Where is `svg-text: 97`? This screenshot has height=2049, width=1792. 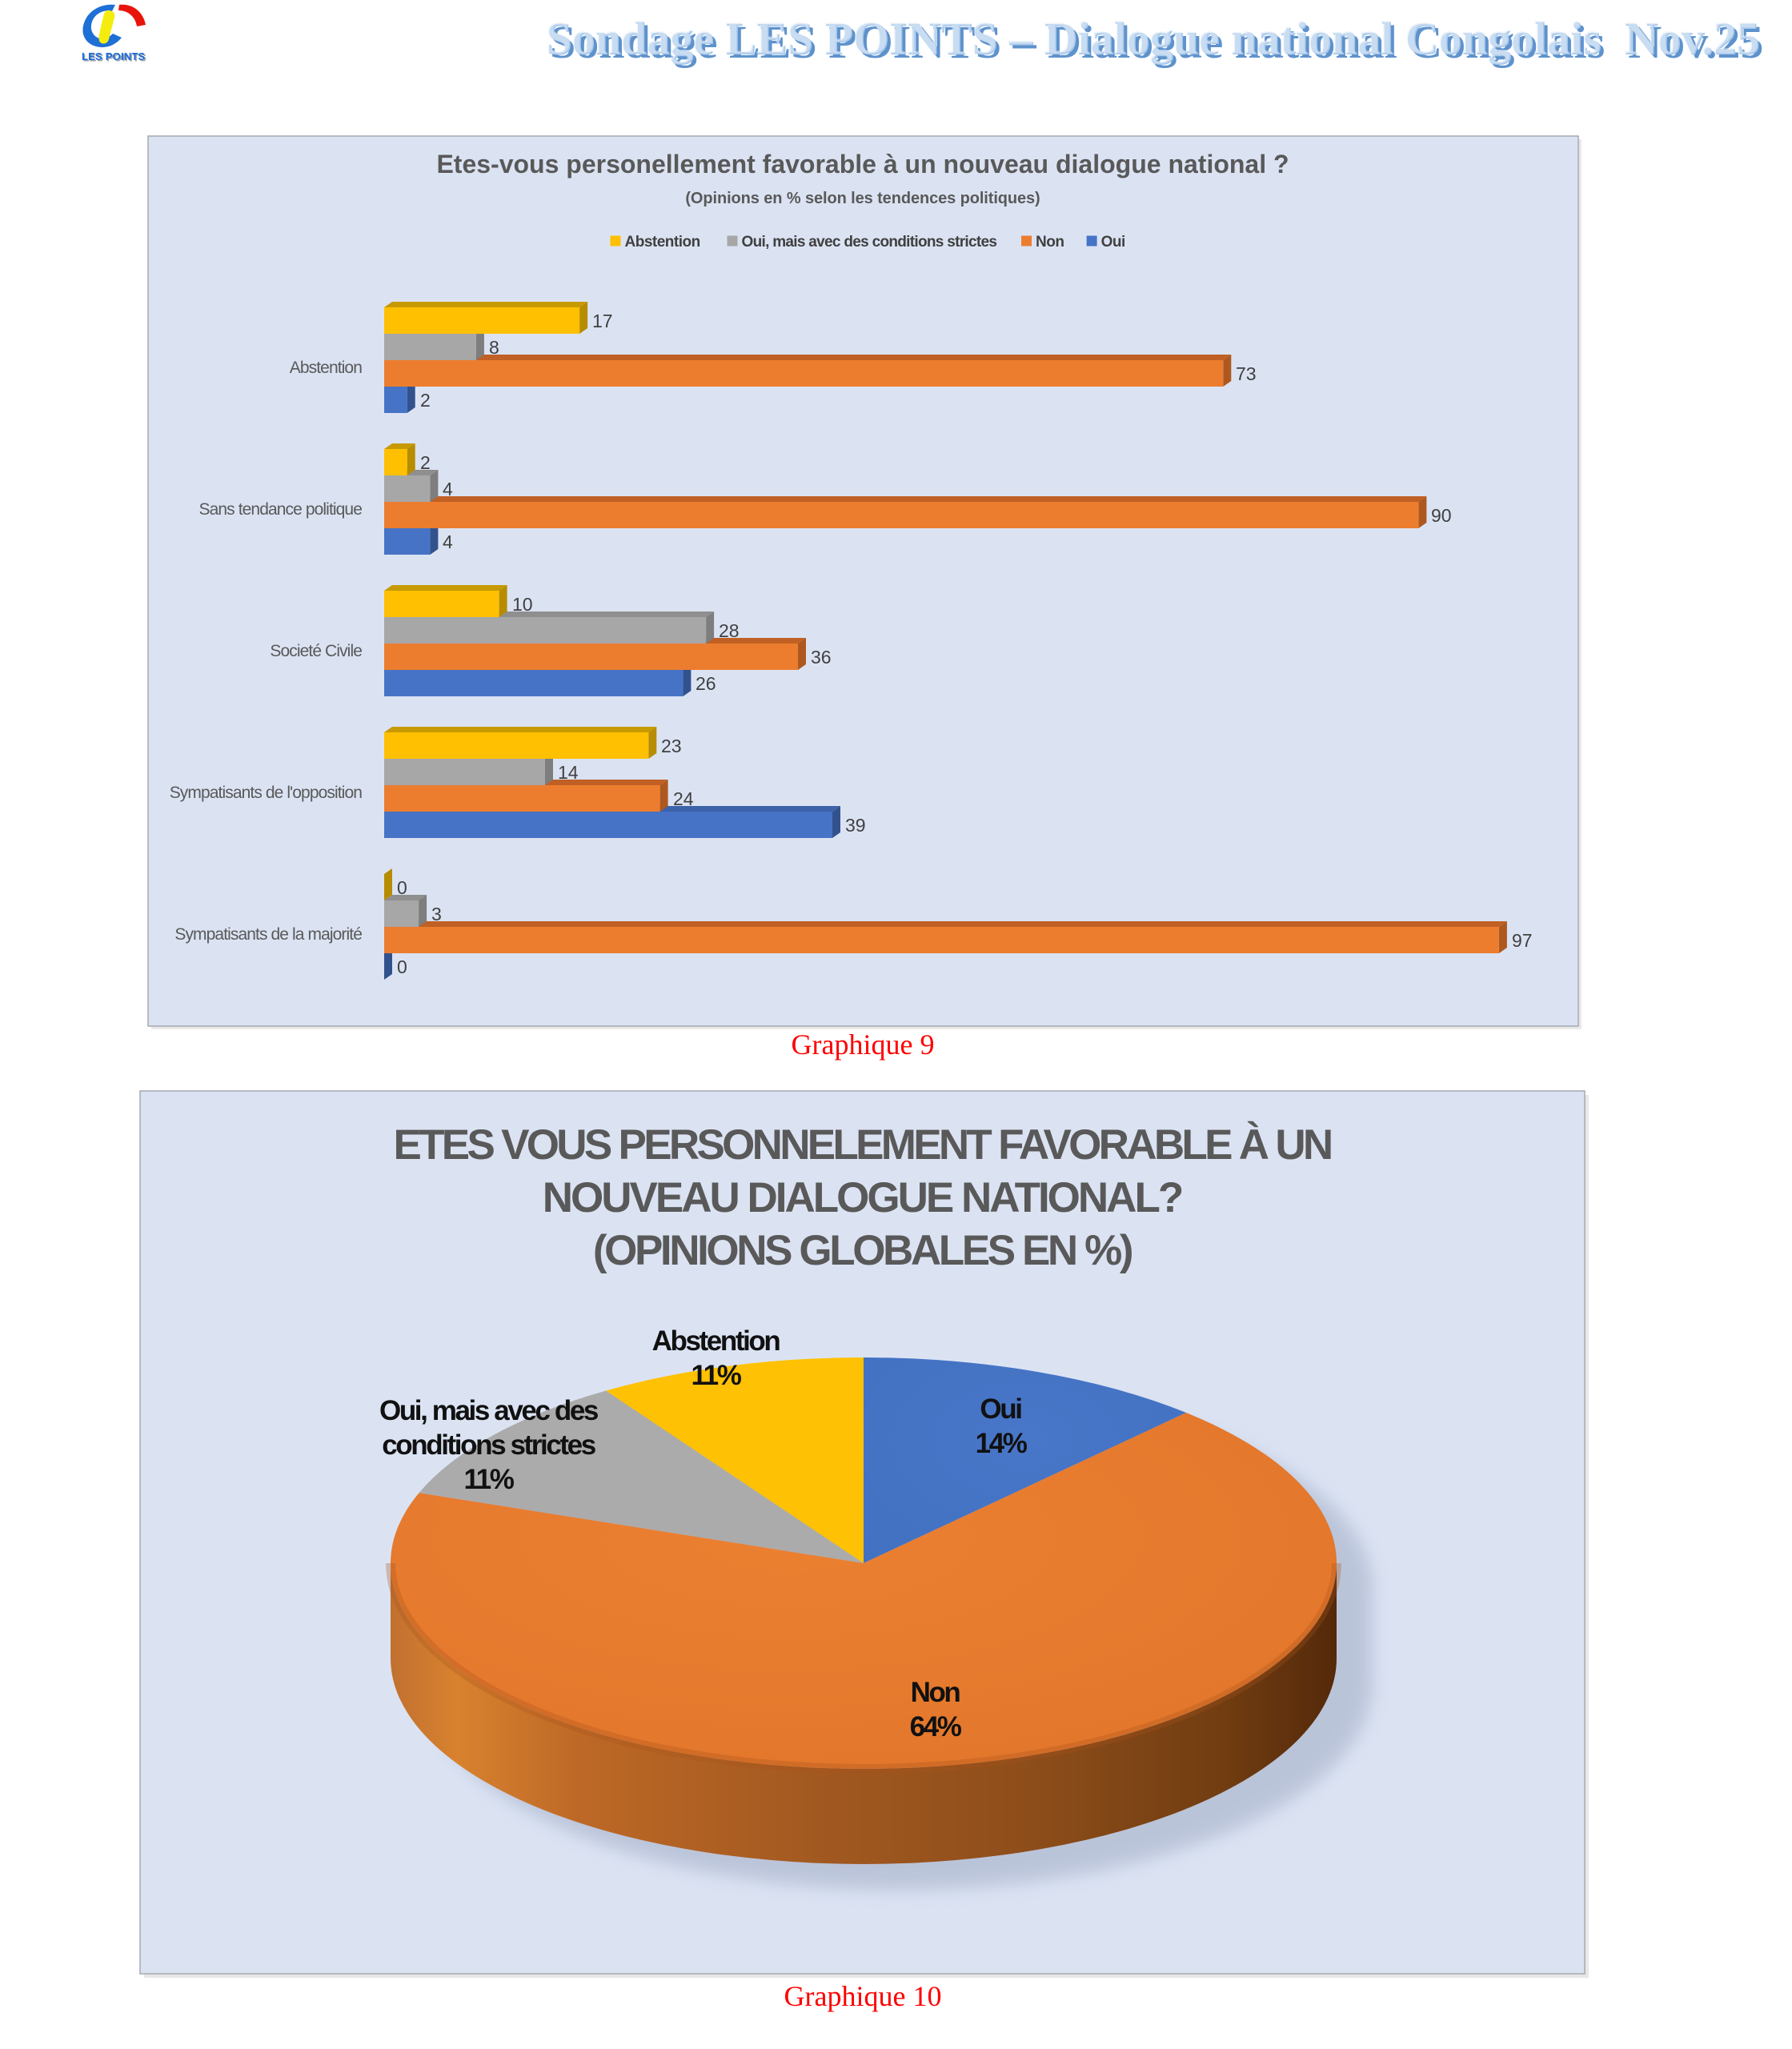 svg-text: 97 is located at coordinates (1522, 941).